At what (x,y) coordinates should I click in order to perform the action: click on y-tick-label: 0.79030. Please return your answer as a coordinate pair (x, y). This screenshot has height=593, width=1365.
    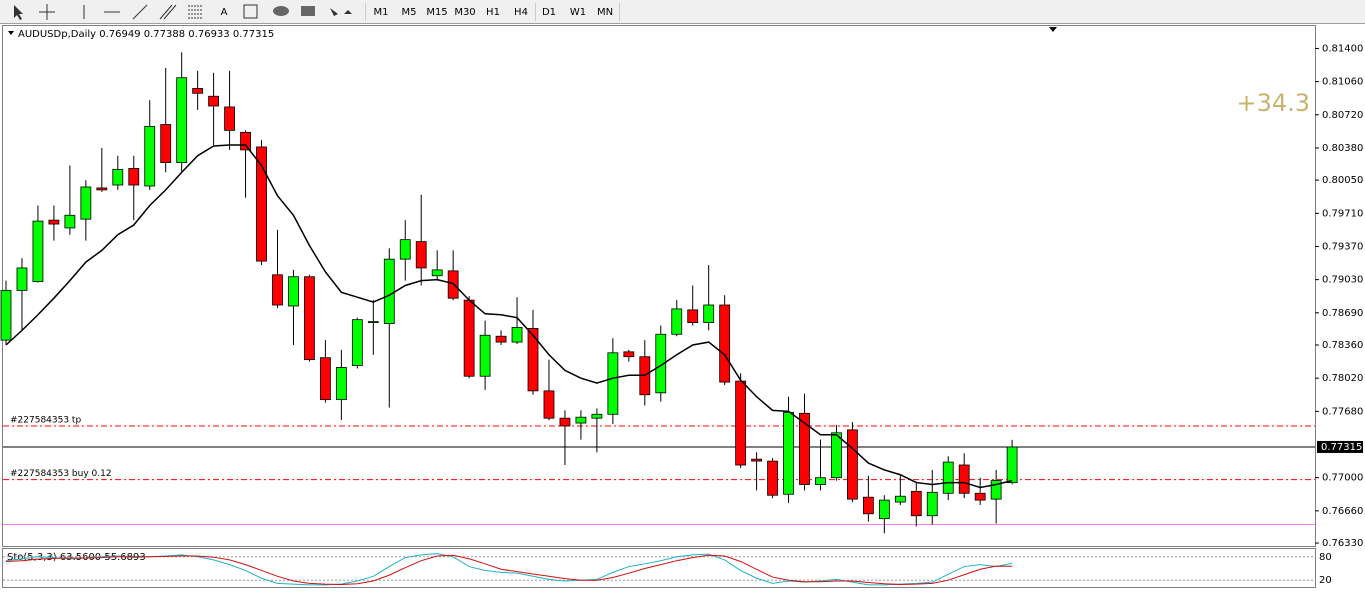
    Looking at the image, I should click on (1342, 280).